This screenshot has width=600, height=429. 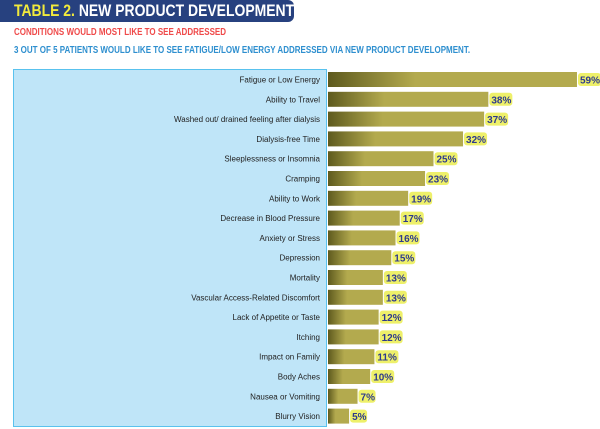 I want to click on data-label: 37%, so click(x=497, y=120).